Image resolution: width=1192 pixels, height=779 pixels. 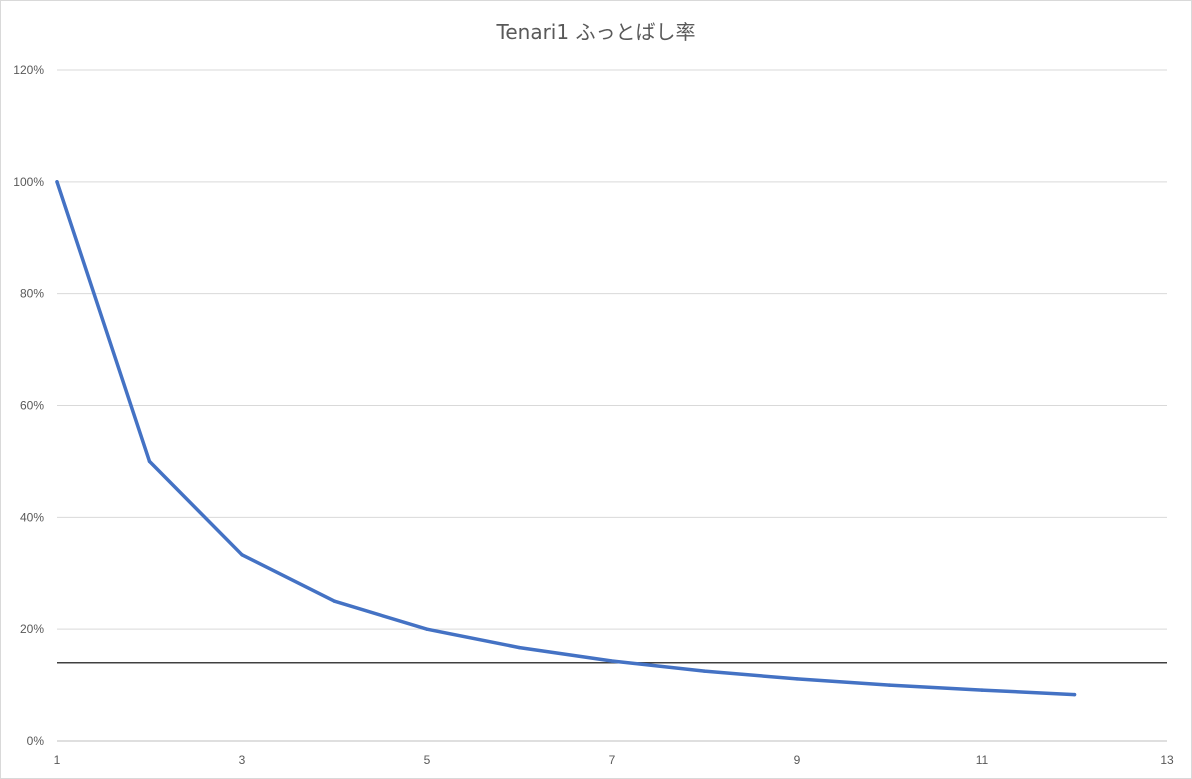 I want to click on x-tick-label: 7, so click(x=612, y=760).